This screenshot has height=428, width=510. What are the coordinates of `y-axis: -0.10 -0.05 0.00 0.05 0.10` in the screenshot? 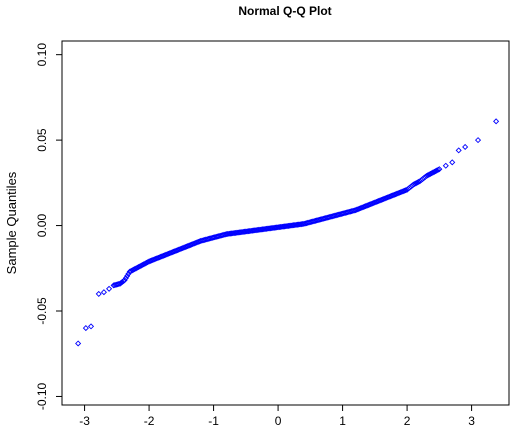 It's located at (49, 226).